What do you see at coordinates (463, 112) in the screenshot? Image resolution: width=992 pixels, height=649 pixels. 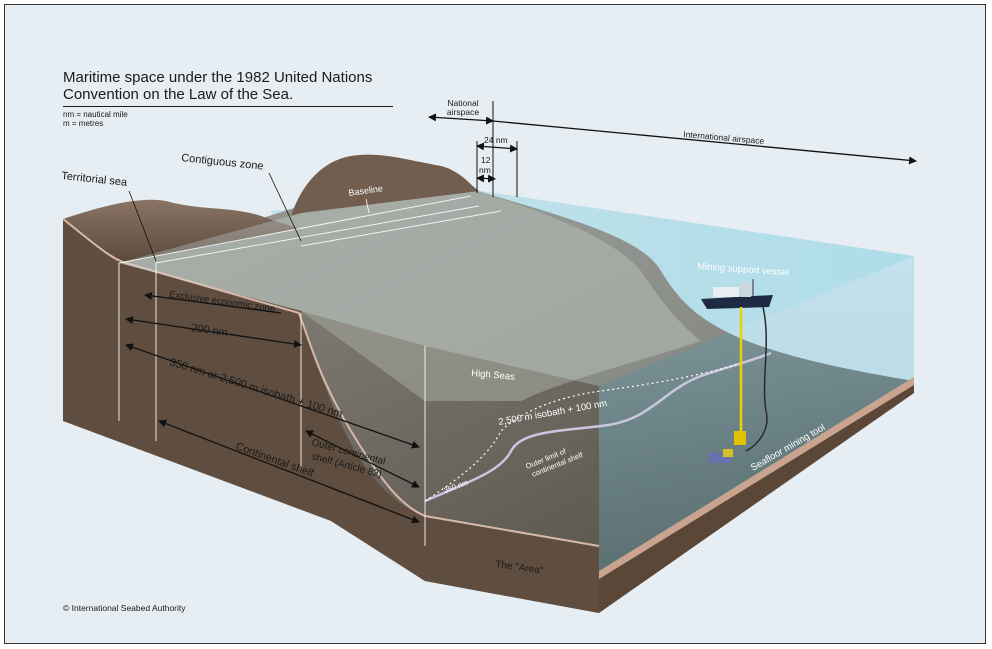 I see `national-airspace-label-2: airspace` at bounding box center [463, 112].